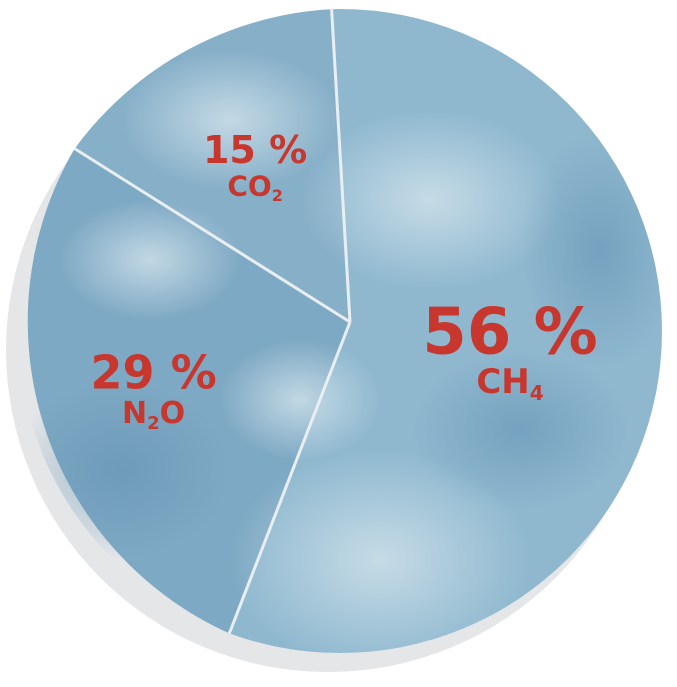  I want to click on slice-percent-label: 29 %, so click(154, 372).